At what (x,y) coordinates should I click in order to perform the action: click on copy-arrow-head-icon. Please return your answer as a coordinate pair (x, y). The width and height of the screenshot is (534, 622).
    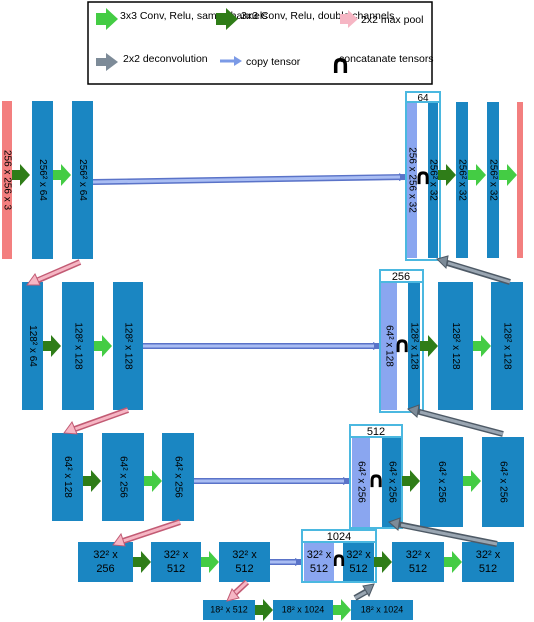
    Looking at the image, I should click on (238, 61).